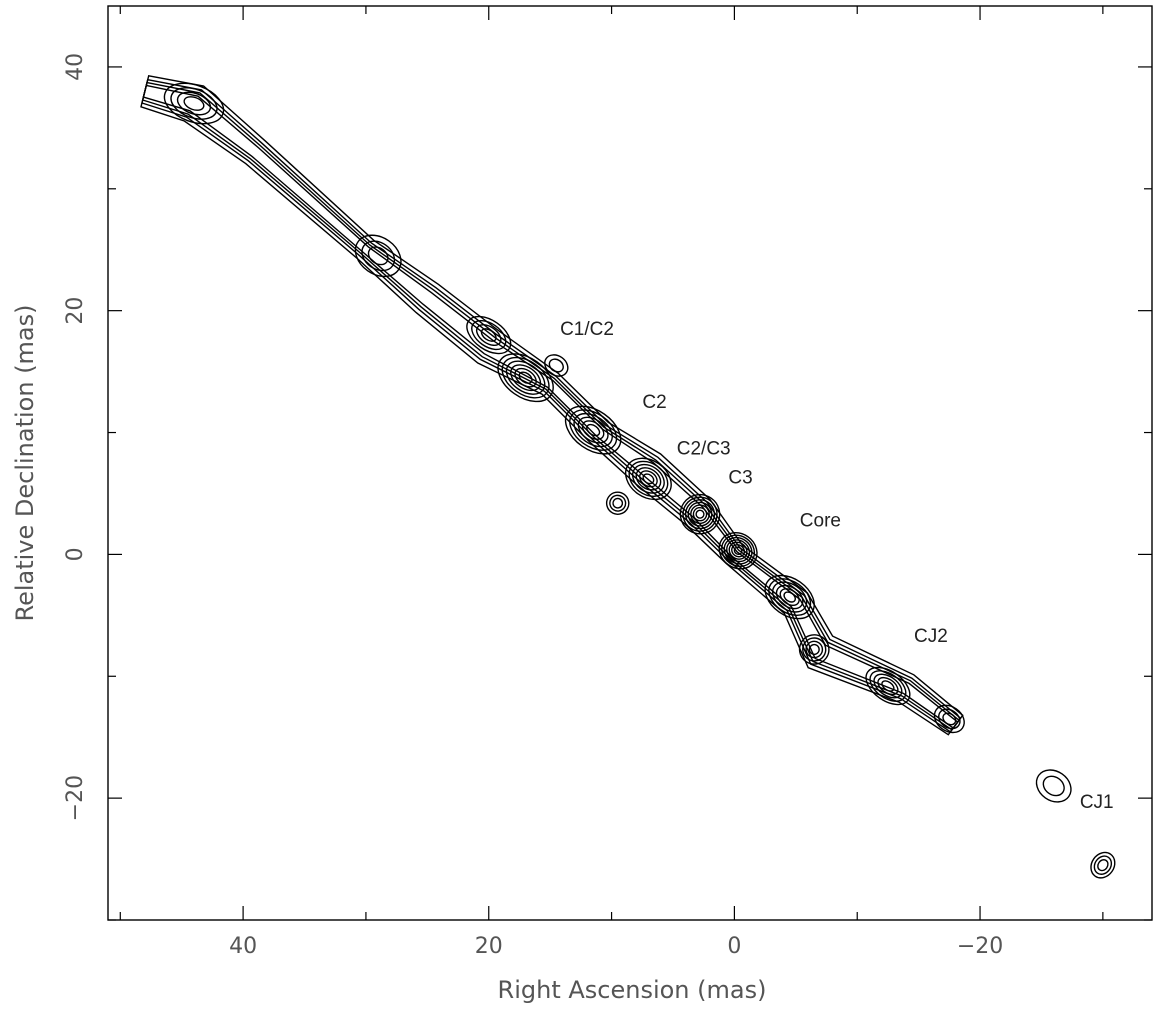  What do you see at coordinates (587, 329) in the screenshot?
I see `component-label: C1/C2` at bounding box center [587, 329].